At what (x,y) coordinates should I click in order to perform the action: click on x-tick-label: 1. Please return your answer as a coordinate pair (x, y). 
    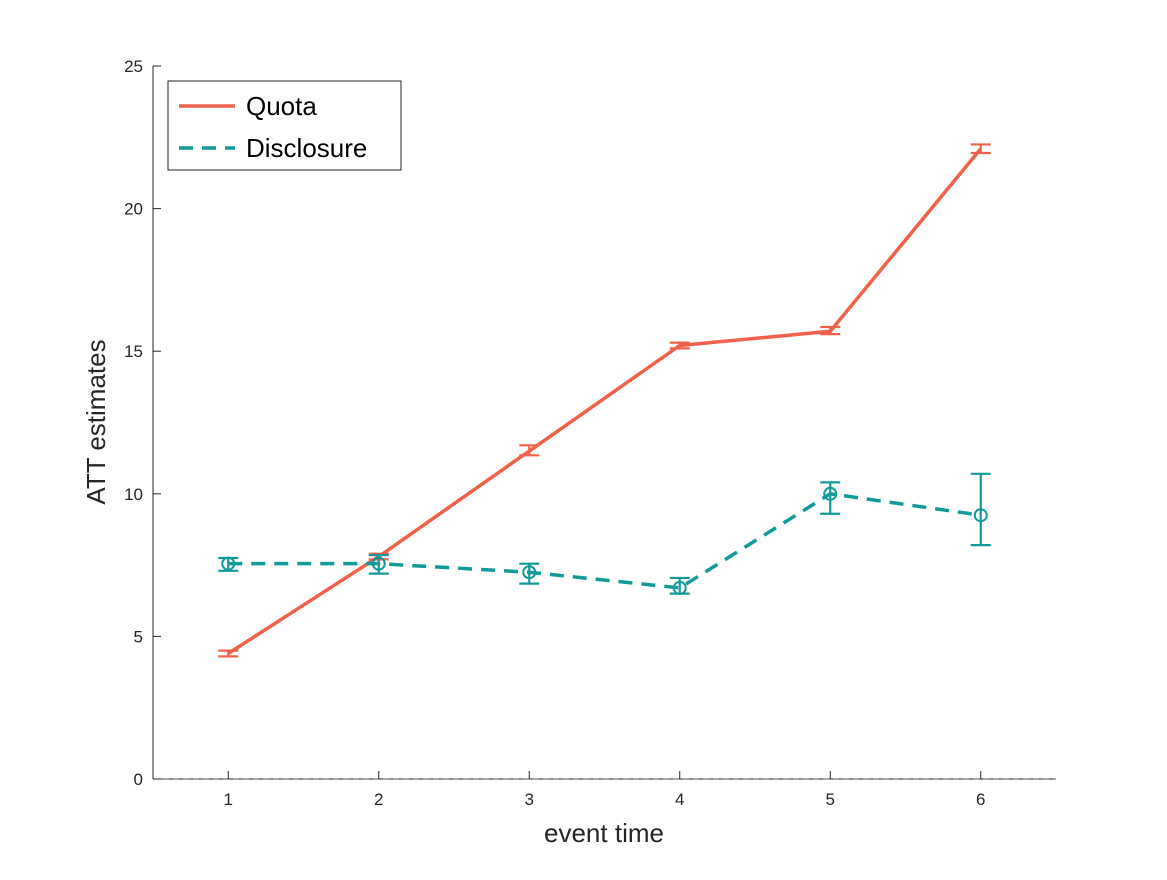
    Looking at the image, I should click on (228, 799).